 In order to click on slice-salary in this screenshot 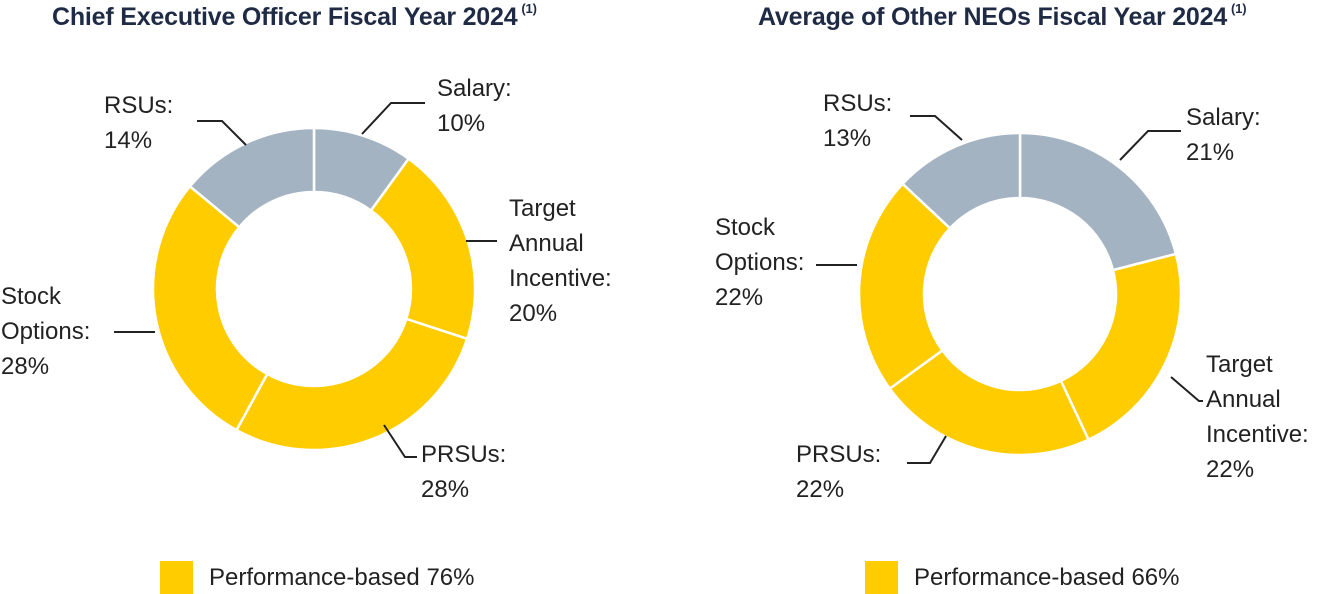, I will do `click(1098, 201)`.